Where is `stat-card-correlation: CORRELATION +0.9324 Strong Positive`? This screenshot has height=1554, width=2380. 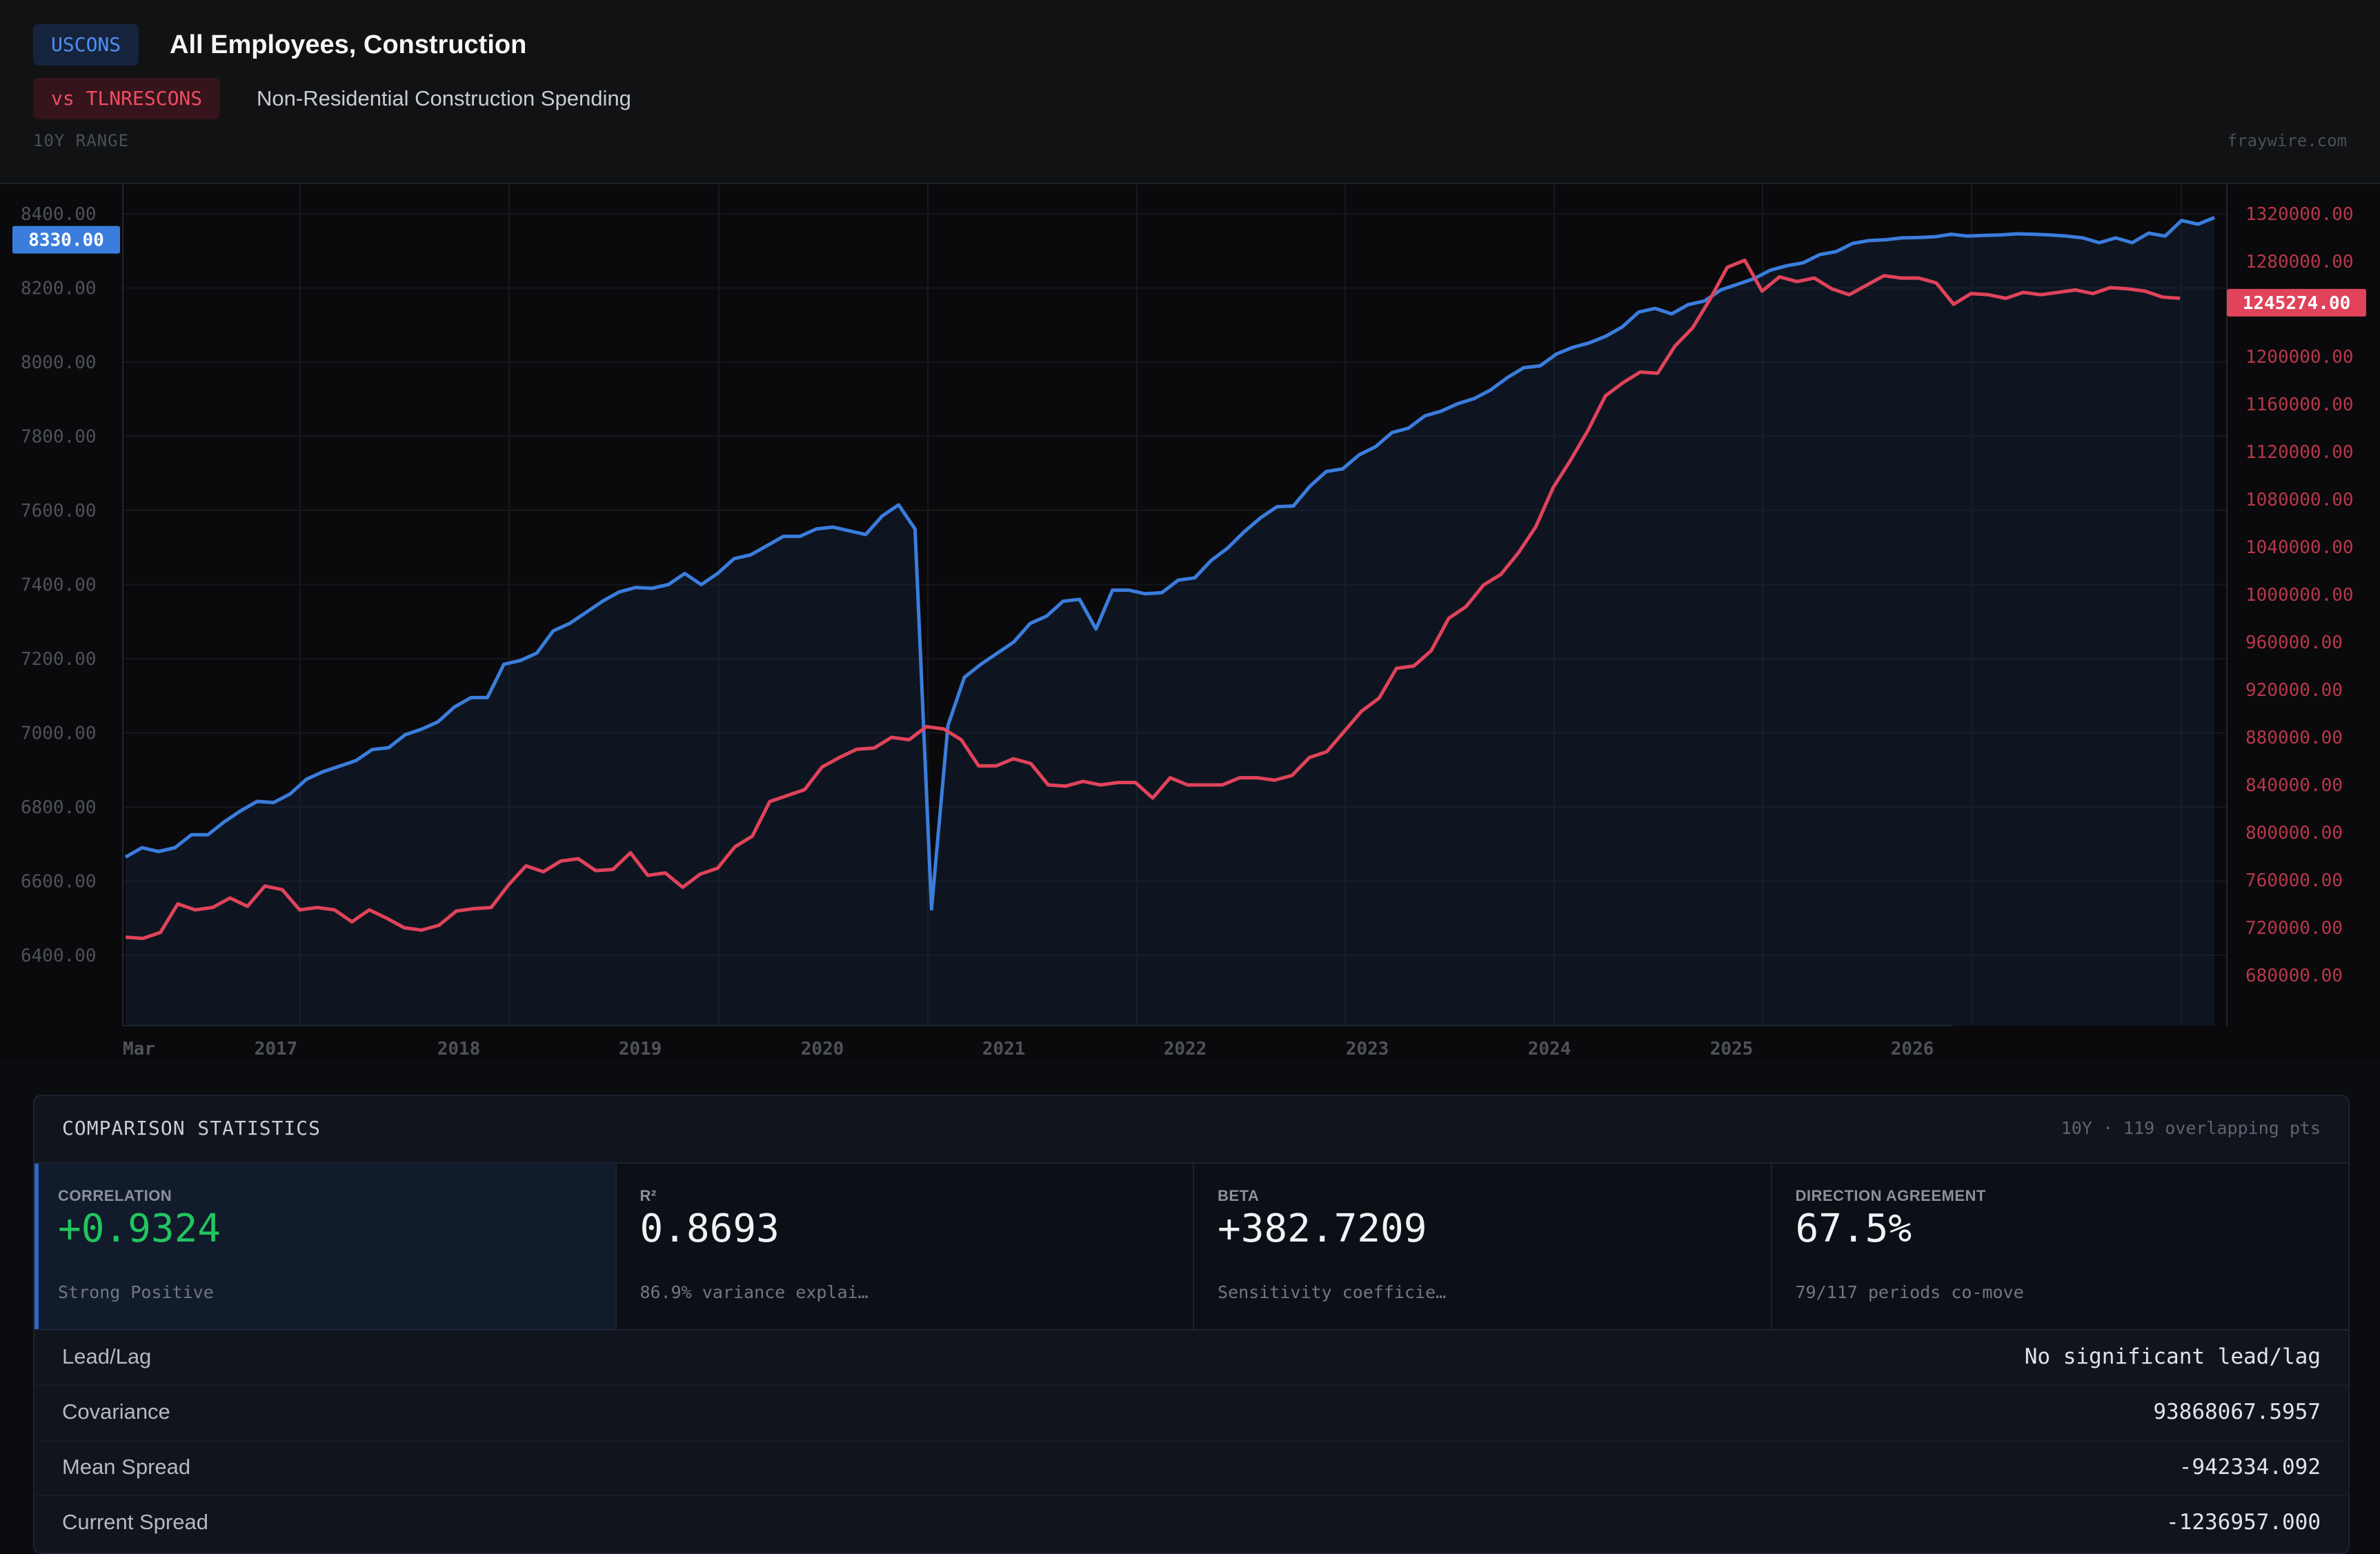 stat-card-correlation: CORRELATION +0.9324 Strong Positive is located at coordinates (325, 1246).